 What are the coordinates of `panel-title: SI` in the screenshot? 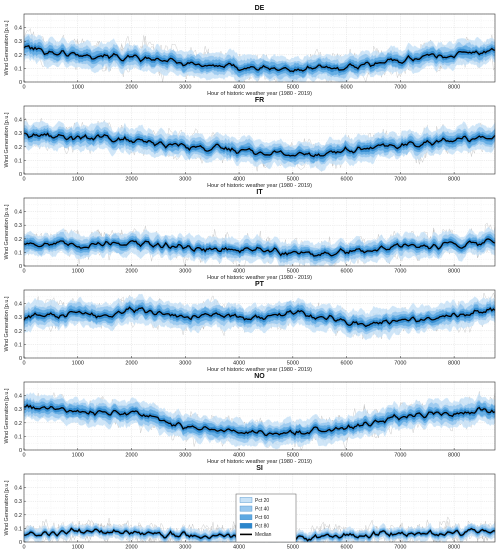 It's located at (259, 468).